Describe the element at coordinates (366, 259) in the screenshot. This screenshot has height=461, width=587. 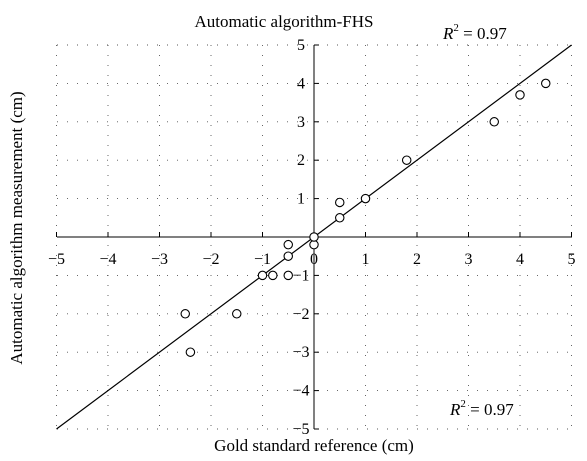
I see `x-tick-label: 1` at that location.